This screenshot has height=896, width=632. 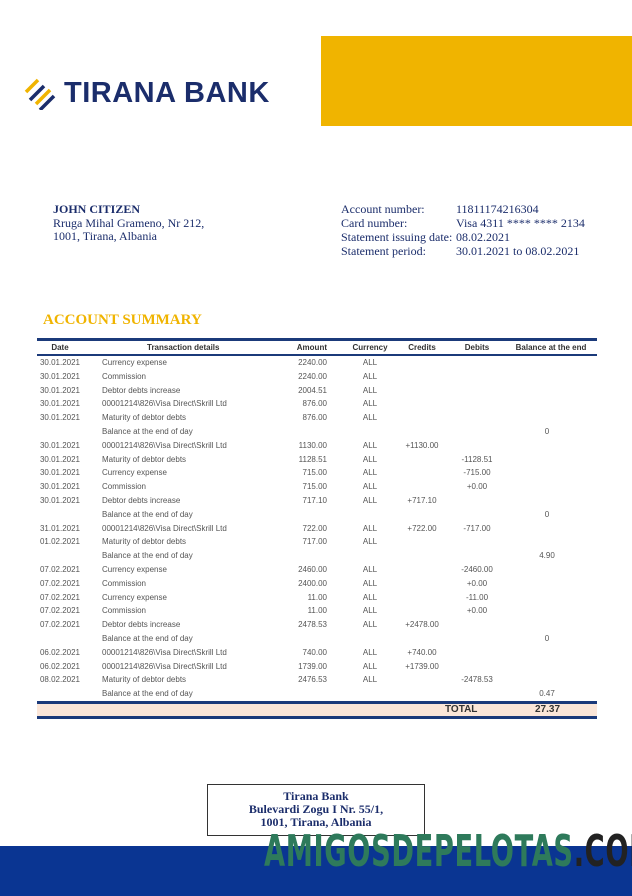 What do you see at coordinates (97, 209) in the screenshot?
I see `customer-name: JOHN CITIZEN` at bounding box center [97, 209].